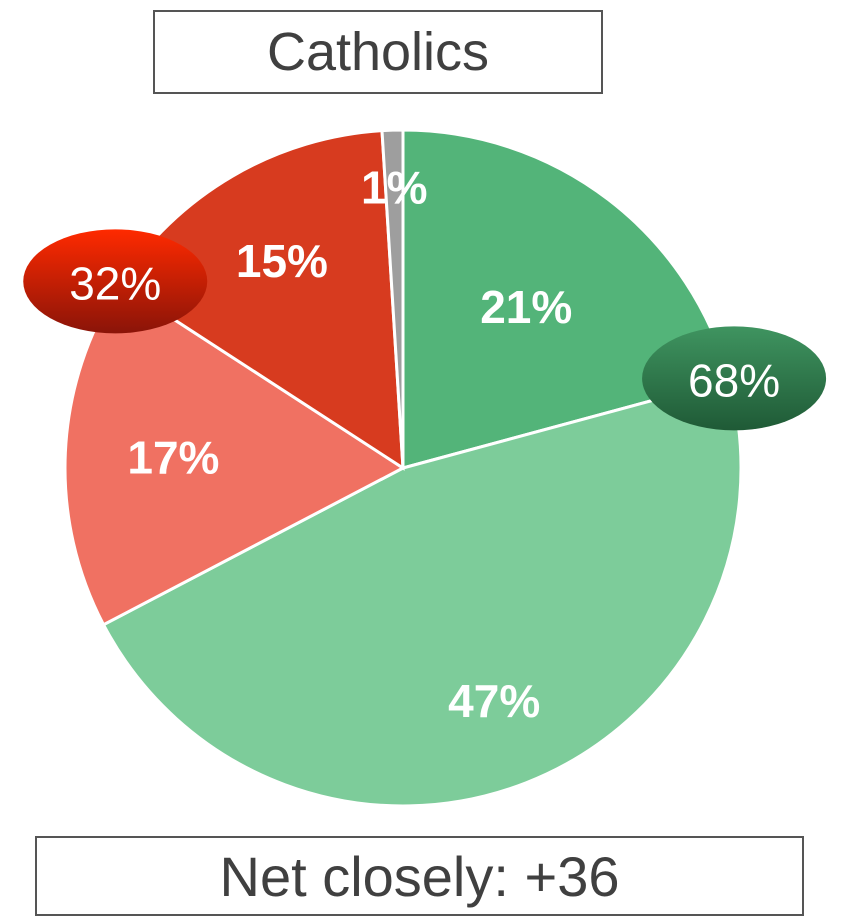 This screenshot has height=920, width=846. What do you see at coordinates (526, 307) in the screenshot?
I see `slice-label-0: 21%` at bounding box center [526, 307].